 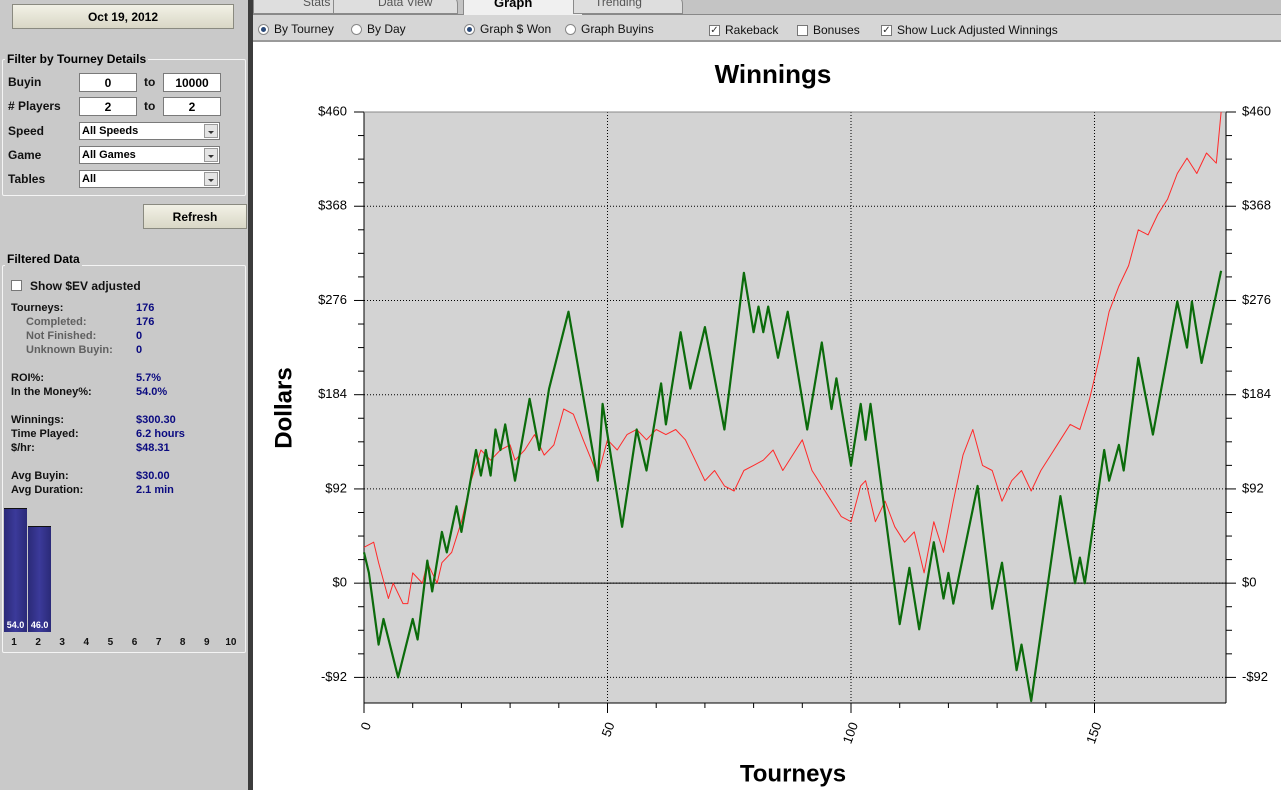 I want to click on y-tick-label: $0, so click(x=340, y=582).